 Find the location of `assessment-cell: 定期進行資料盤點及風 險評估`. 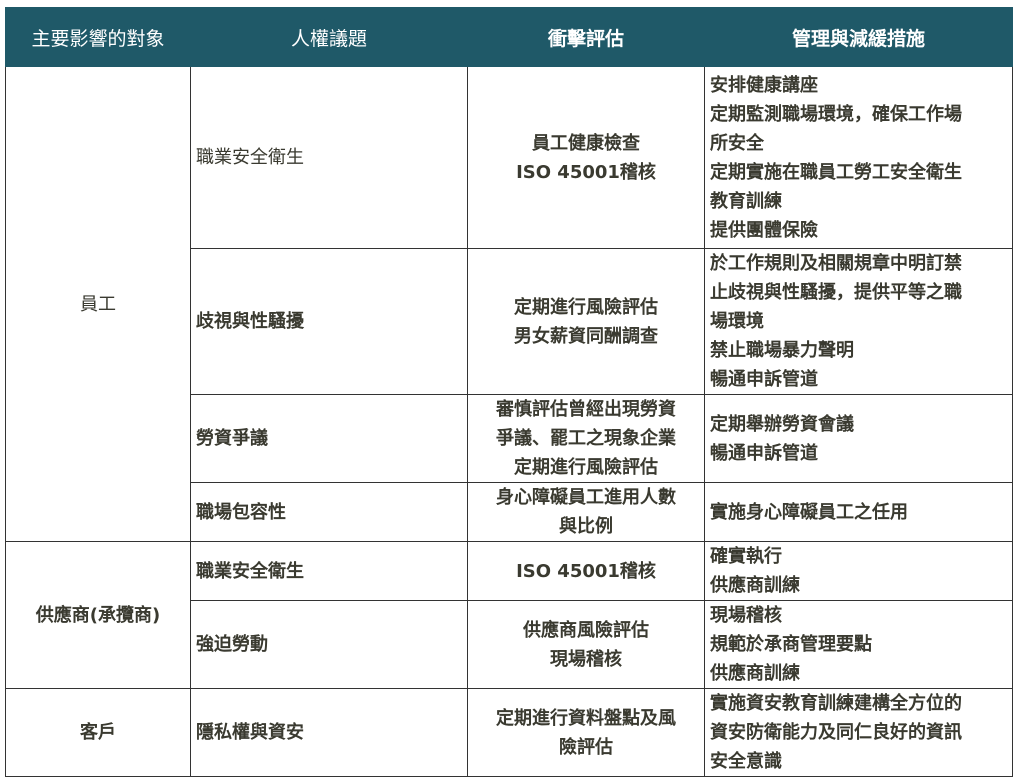

assessment-cell: 定期進行資料盤點及風 險評估 is located at coordinates (586, 732).